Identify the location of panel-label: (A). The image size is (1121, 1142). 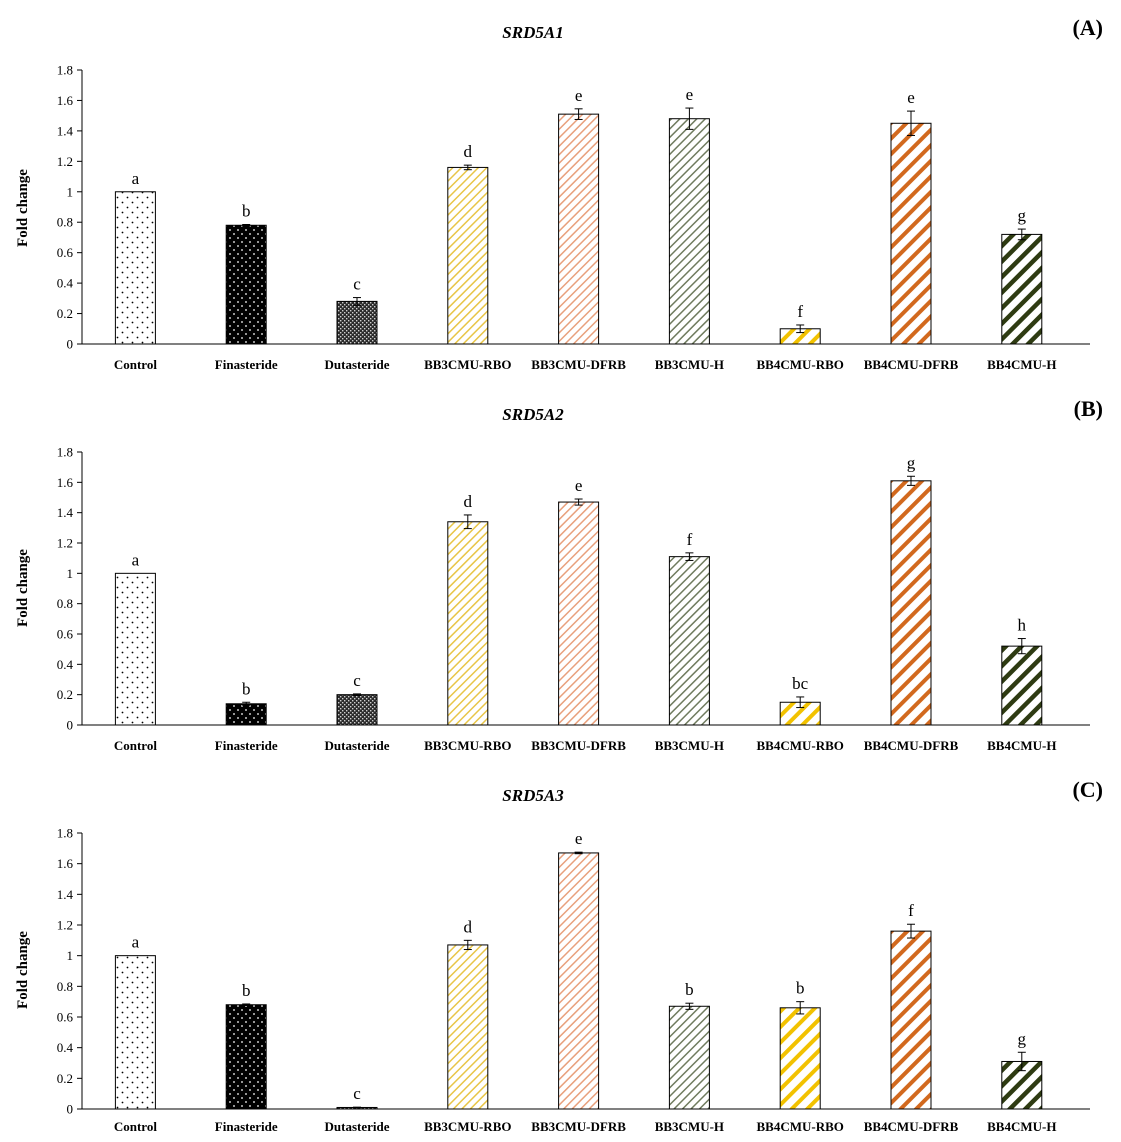
(1087, 27).